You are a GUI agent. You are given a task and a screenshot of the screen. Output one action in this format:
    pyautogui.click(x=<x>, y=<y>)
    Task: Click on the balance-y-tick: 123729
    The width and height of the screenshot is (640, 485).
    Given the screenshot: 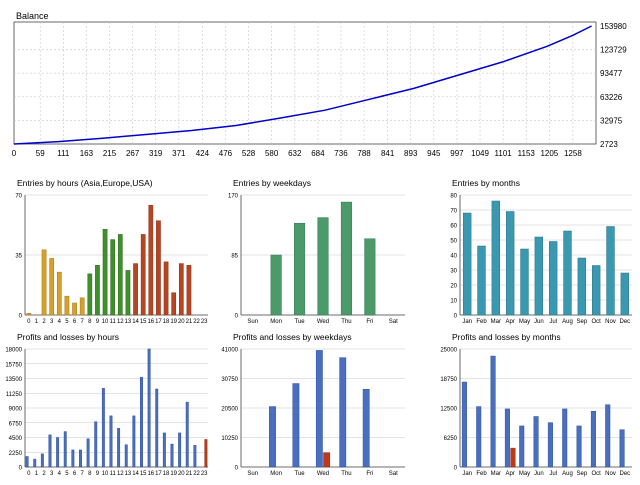 What is the action you would take?
    pyautogui.click(x=613, y=50)
    